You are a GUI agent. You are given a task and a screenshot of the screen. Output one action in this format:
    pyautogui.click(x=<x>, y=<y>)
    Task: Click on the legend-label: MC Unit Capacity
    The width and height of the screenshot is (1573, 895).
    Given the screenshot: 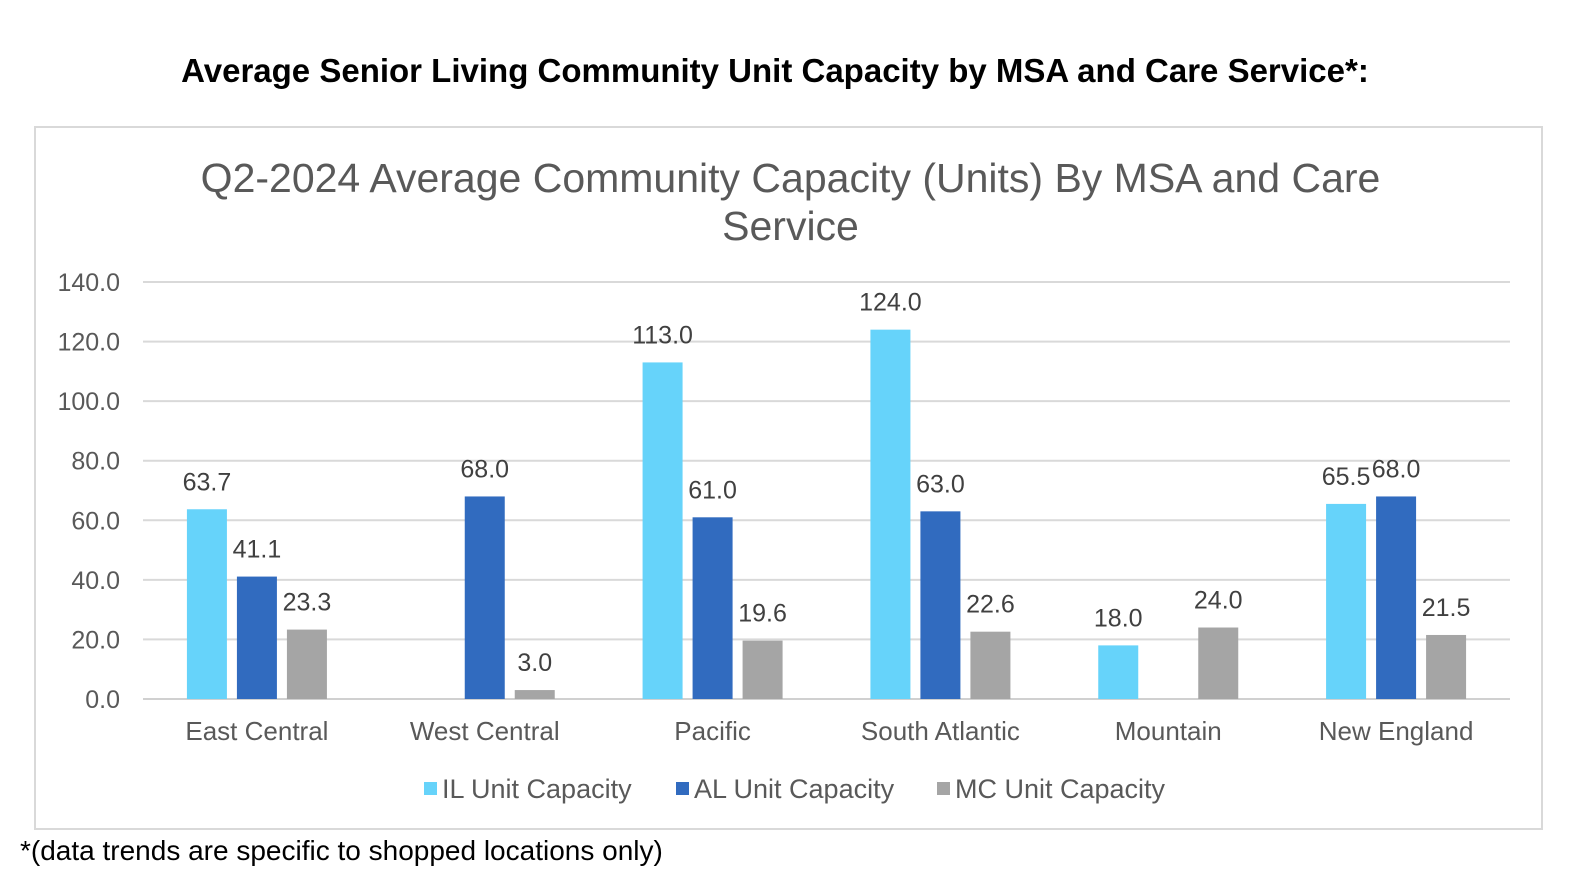 What is the action you would take?
    pyautogui.click(x=1060, y=789)
    